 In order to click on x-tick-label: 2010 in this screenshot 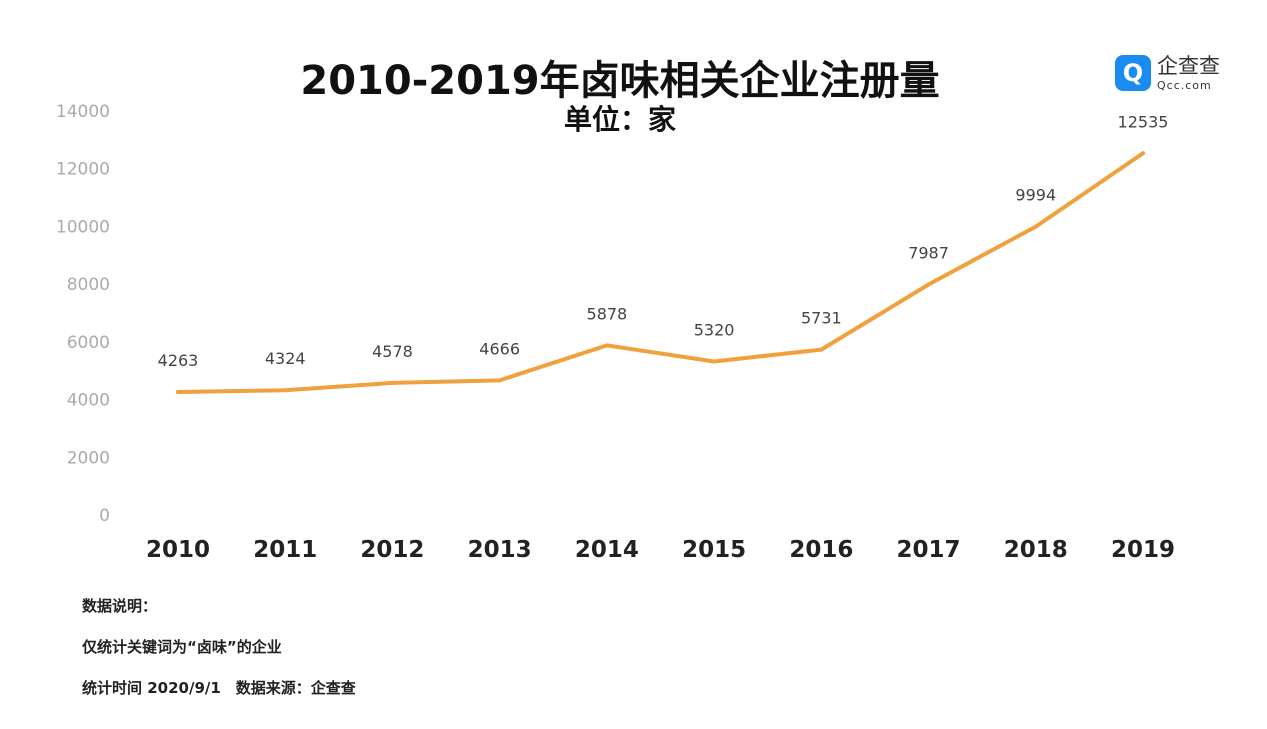, I will do `click(178, 550)`.